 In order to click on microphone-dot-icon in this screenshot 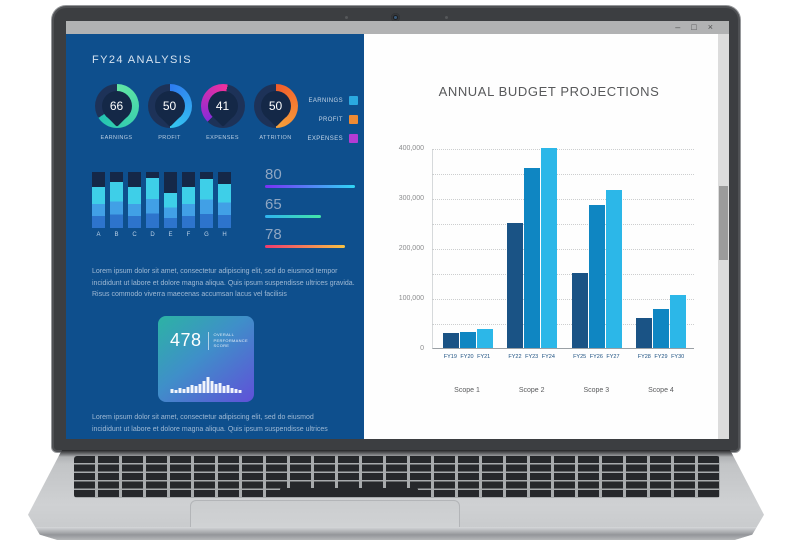, I will do `click(446, 17)`.